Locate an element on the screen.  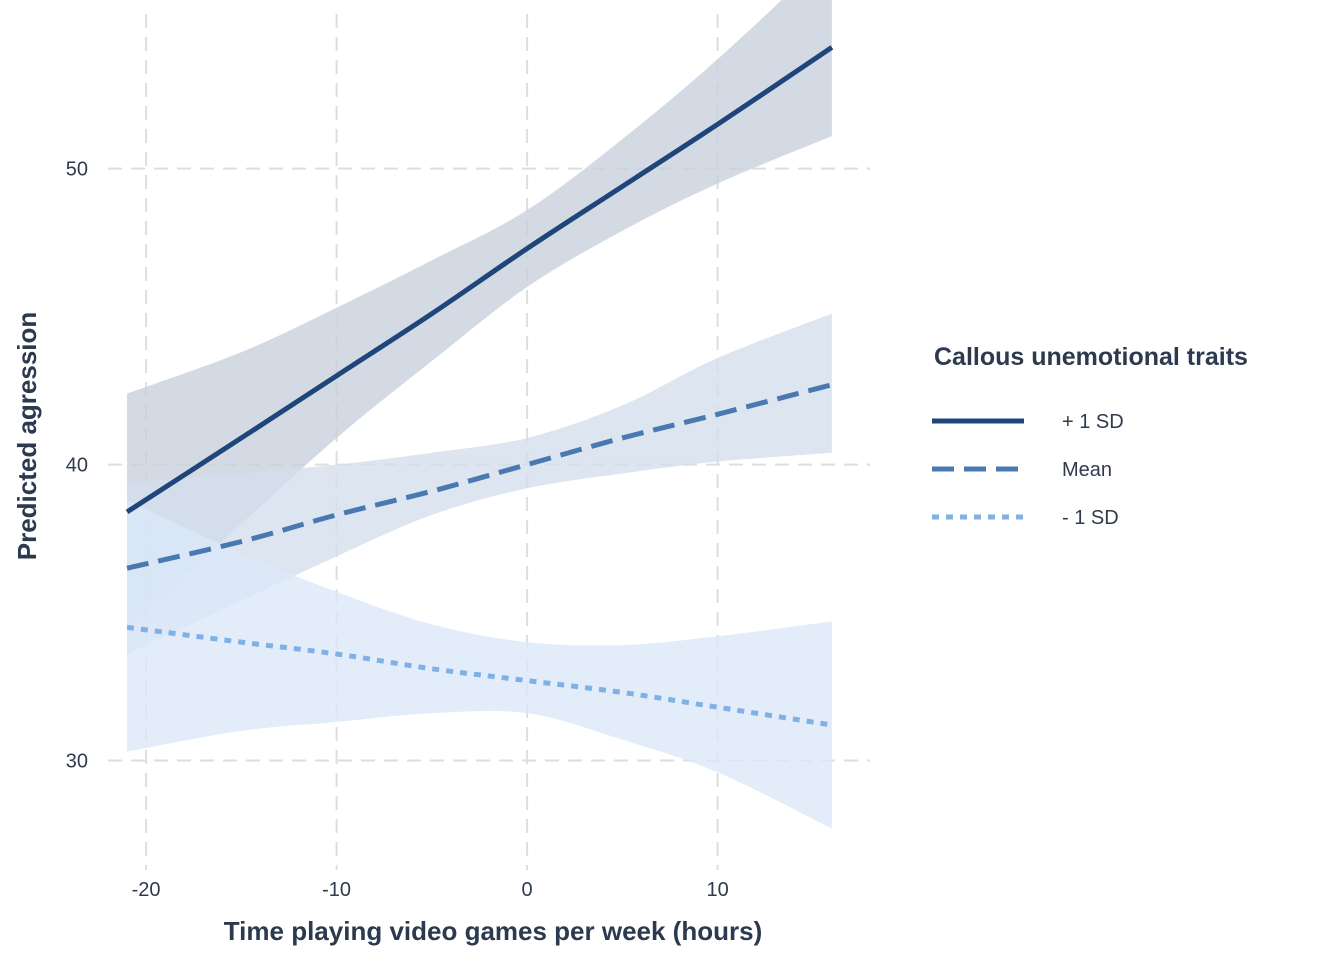
legend-label-0: + 1 SD is located at coordinates (1093, 422).